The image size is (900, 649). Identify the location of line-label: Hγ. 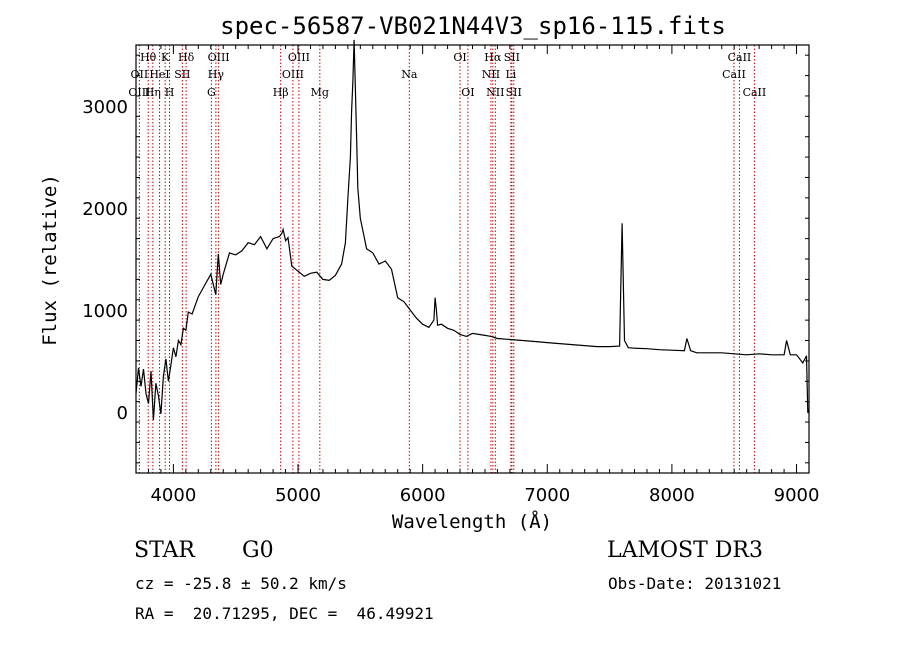
(216, 74).